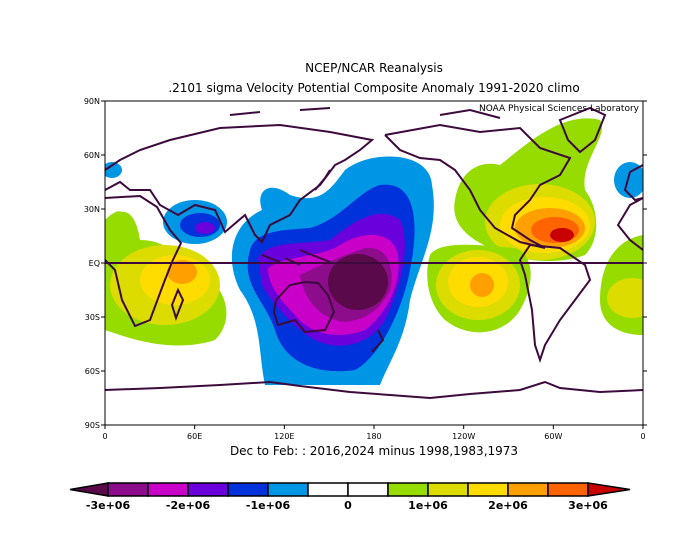 Image resolution: width=700 pixels, height=546 pixels. Describe the element at coordinates (304, 307) in the screenshot. I see `australia-coast` at that location.